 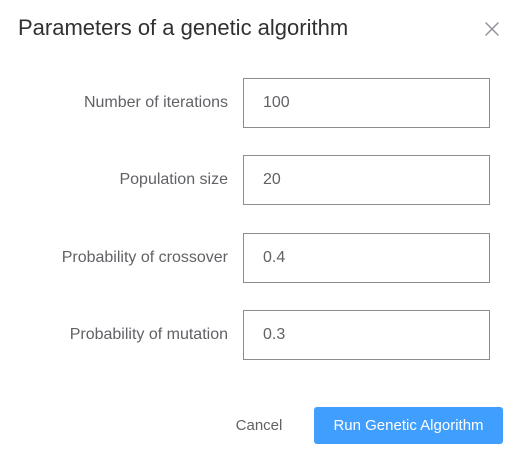 What do you see at coordinates (366, 258) in the screenshot?
I see `crossover-probability-input` at bounding box center [366, 258].